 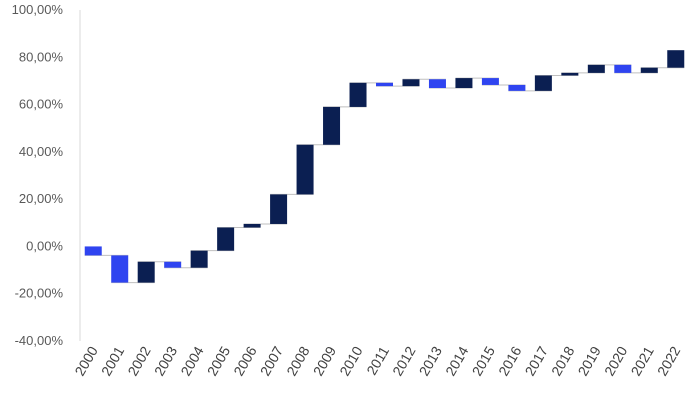 What do you see at coordinates (484, 360) in the screenshot?
I see `x-tick-label: 2015` at bounding box center [484, 360].